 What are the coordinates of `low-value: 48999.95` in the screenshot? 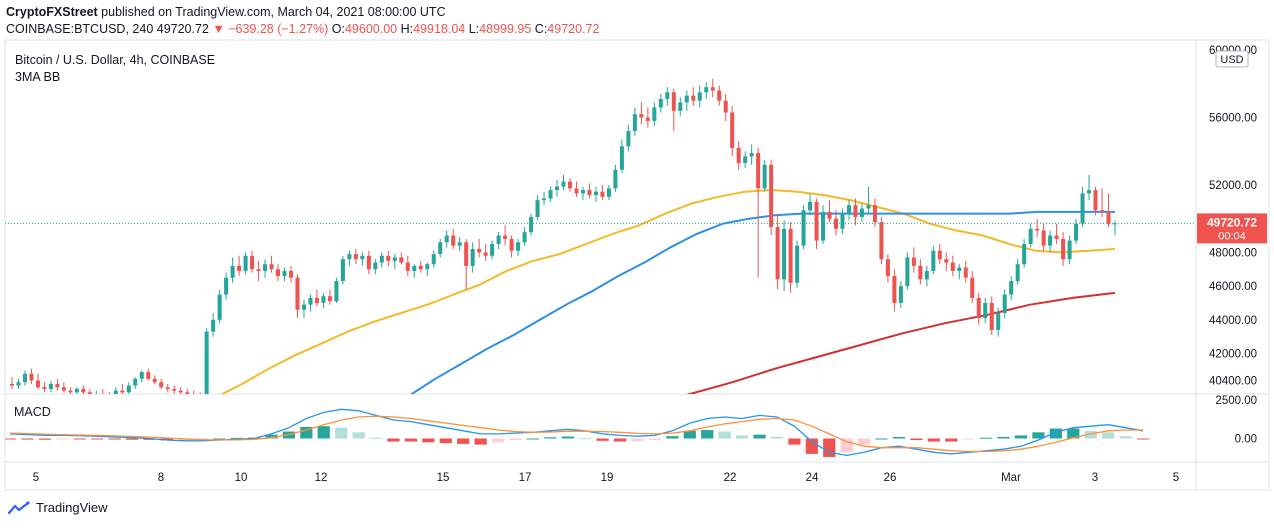 It's located at (505, 29).